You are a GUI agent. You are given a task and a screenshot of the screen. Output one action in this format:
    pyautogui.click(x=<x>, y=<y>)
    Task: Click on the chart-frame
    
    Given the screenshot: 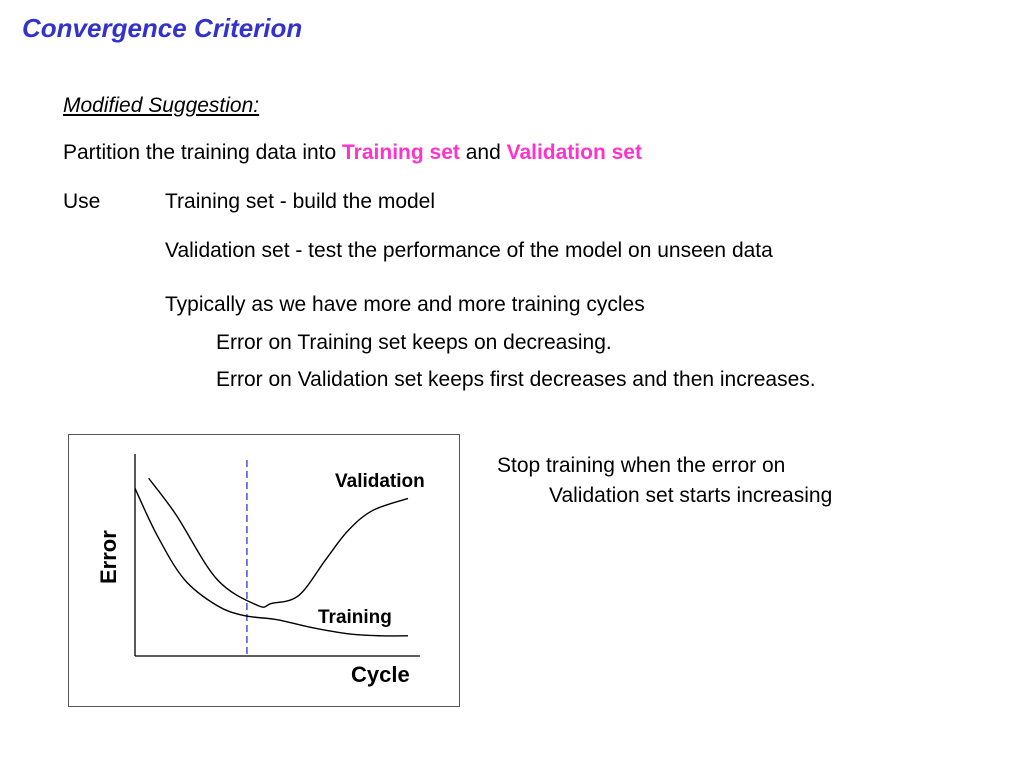 What is the action you would take?
    pyautogui.click(x=264, y=570)
    